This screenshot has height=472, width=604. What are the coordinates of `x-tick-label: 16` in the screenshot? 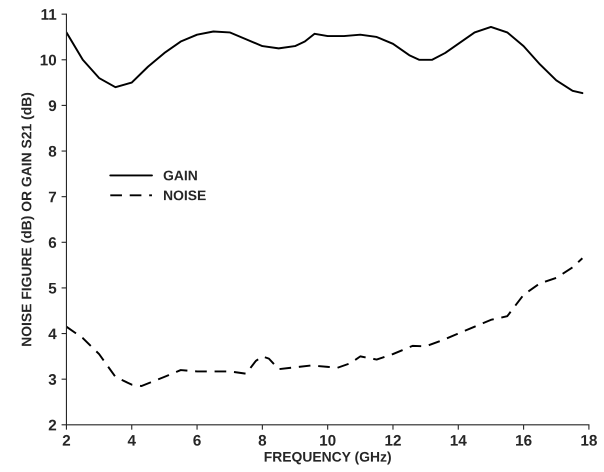 It's located at (524, 440).